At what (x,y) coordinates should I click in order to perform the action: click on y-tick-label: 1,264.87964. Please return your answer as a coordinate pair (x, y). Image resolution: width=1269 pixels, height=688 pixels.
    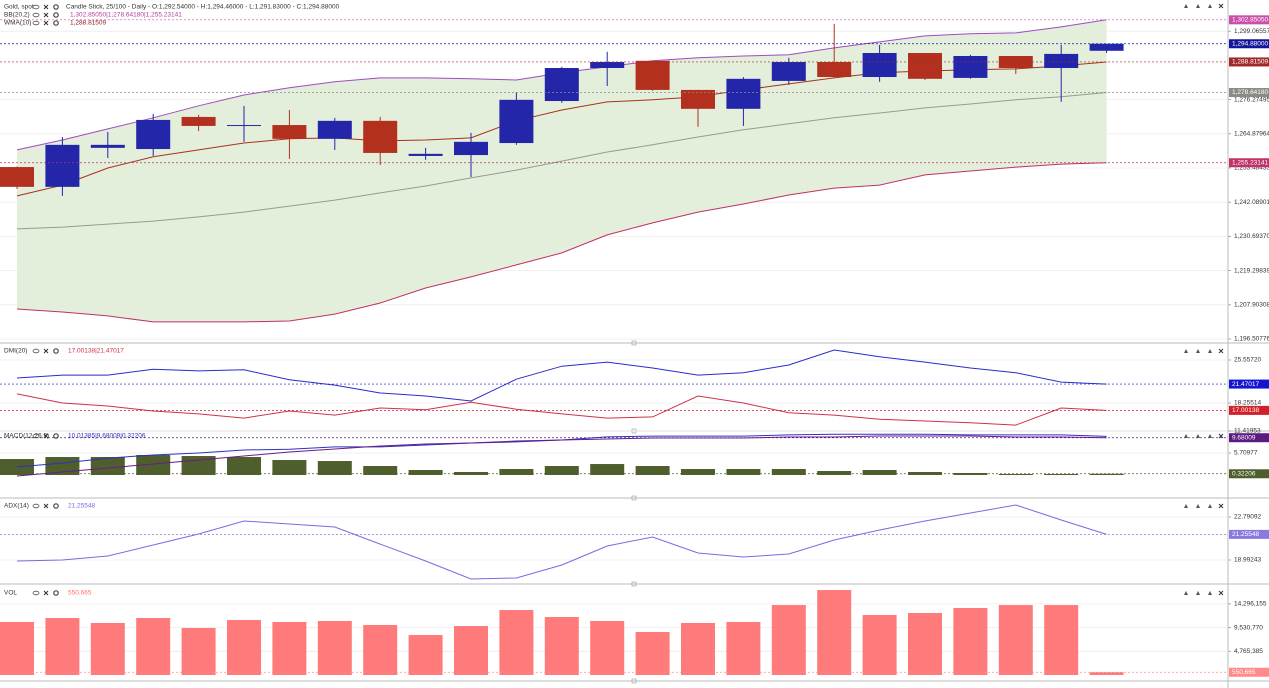
    Looking at the image, I should click on (1251, 134).